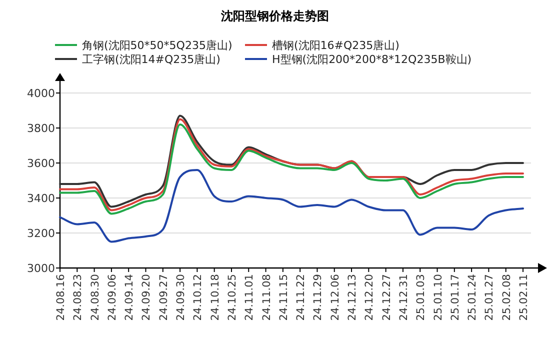 The height and width of the screenshot is (350, 550). What do you see at coordinates (215, 297) in the screenshot?
I see `x-tick-label: 24.10.18` at bounding box center [215, 297].